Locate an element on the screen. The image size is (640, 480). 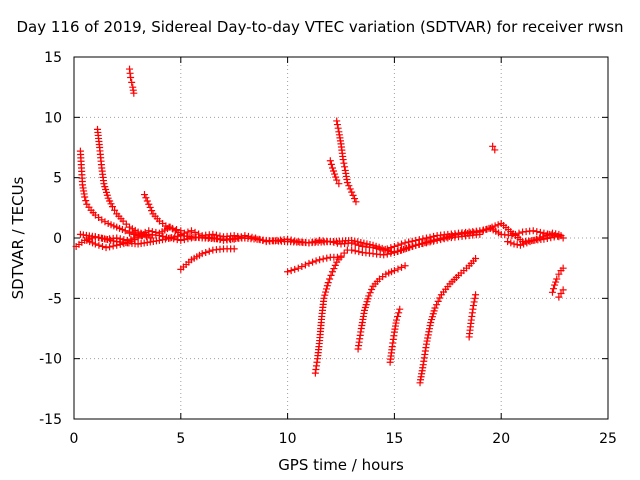
y-tick-label: 0 is located at coordinates (57, 239).